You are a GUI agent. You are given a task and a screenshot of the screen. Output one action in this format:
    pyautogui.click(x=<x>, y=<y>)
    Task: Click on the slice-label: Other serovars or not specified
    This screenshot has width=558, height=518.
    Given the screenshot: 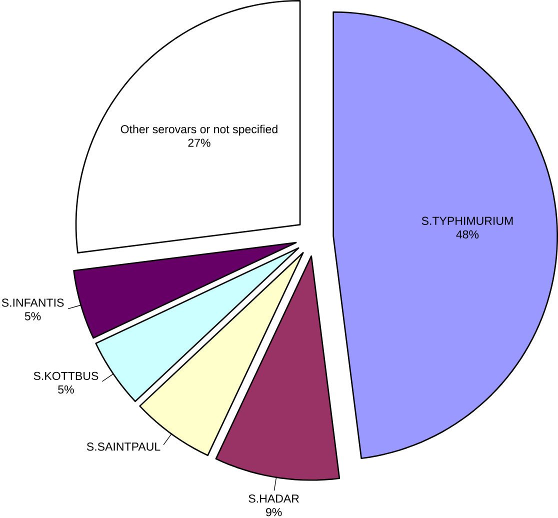 What is the action you would take?
    pyautogui.click(x=199, y=130)
    